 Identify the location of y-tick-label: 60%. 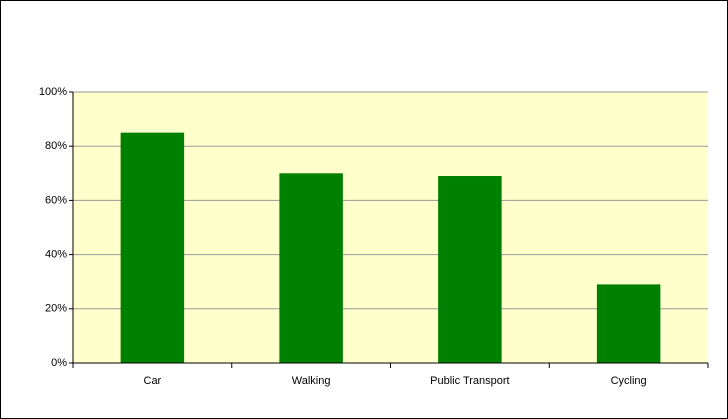
(56, 200).